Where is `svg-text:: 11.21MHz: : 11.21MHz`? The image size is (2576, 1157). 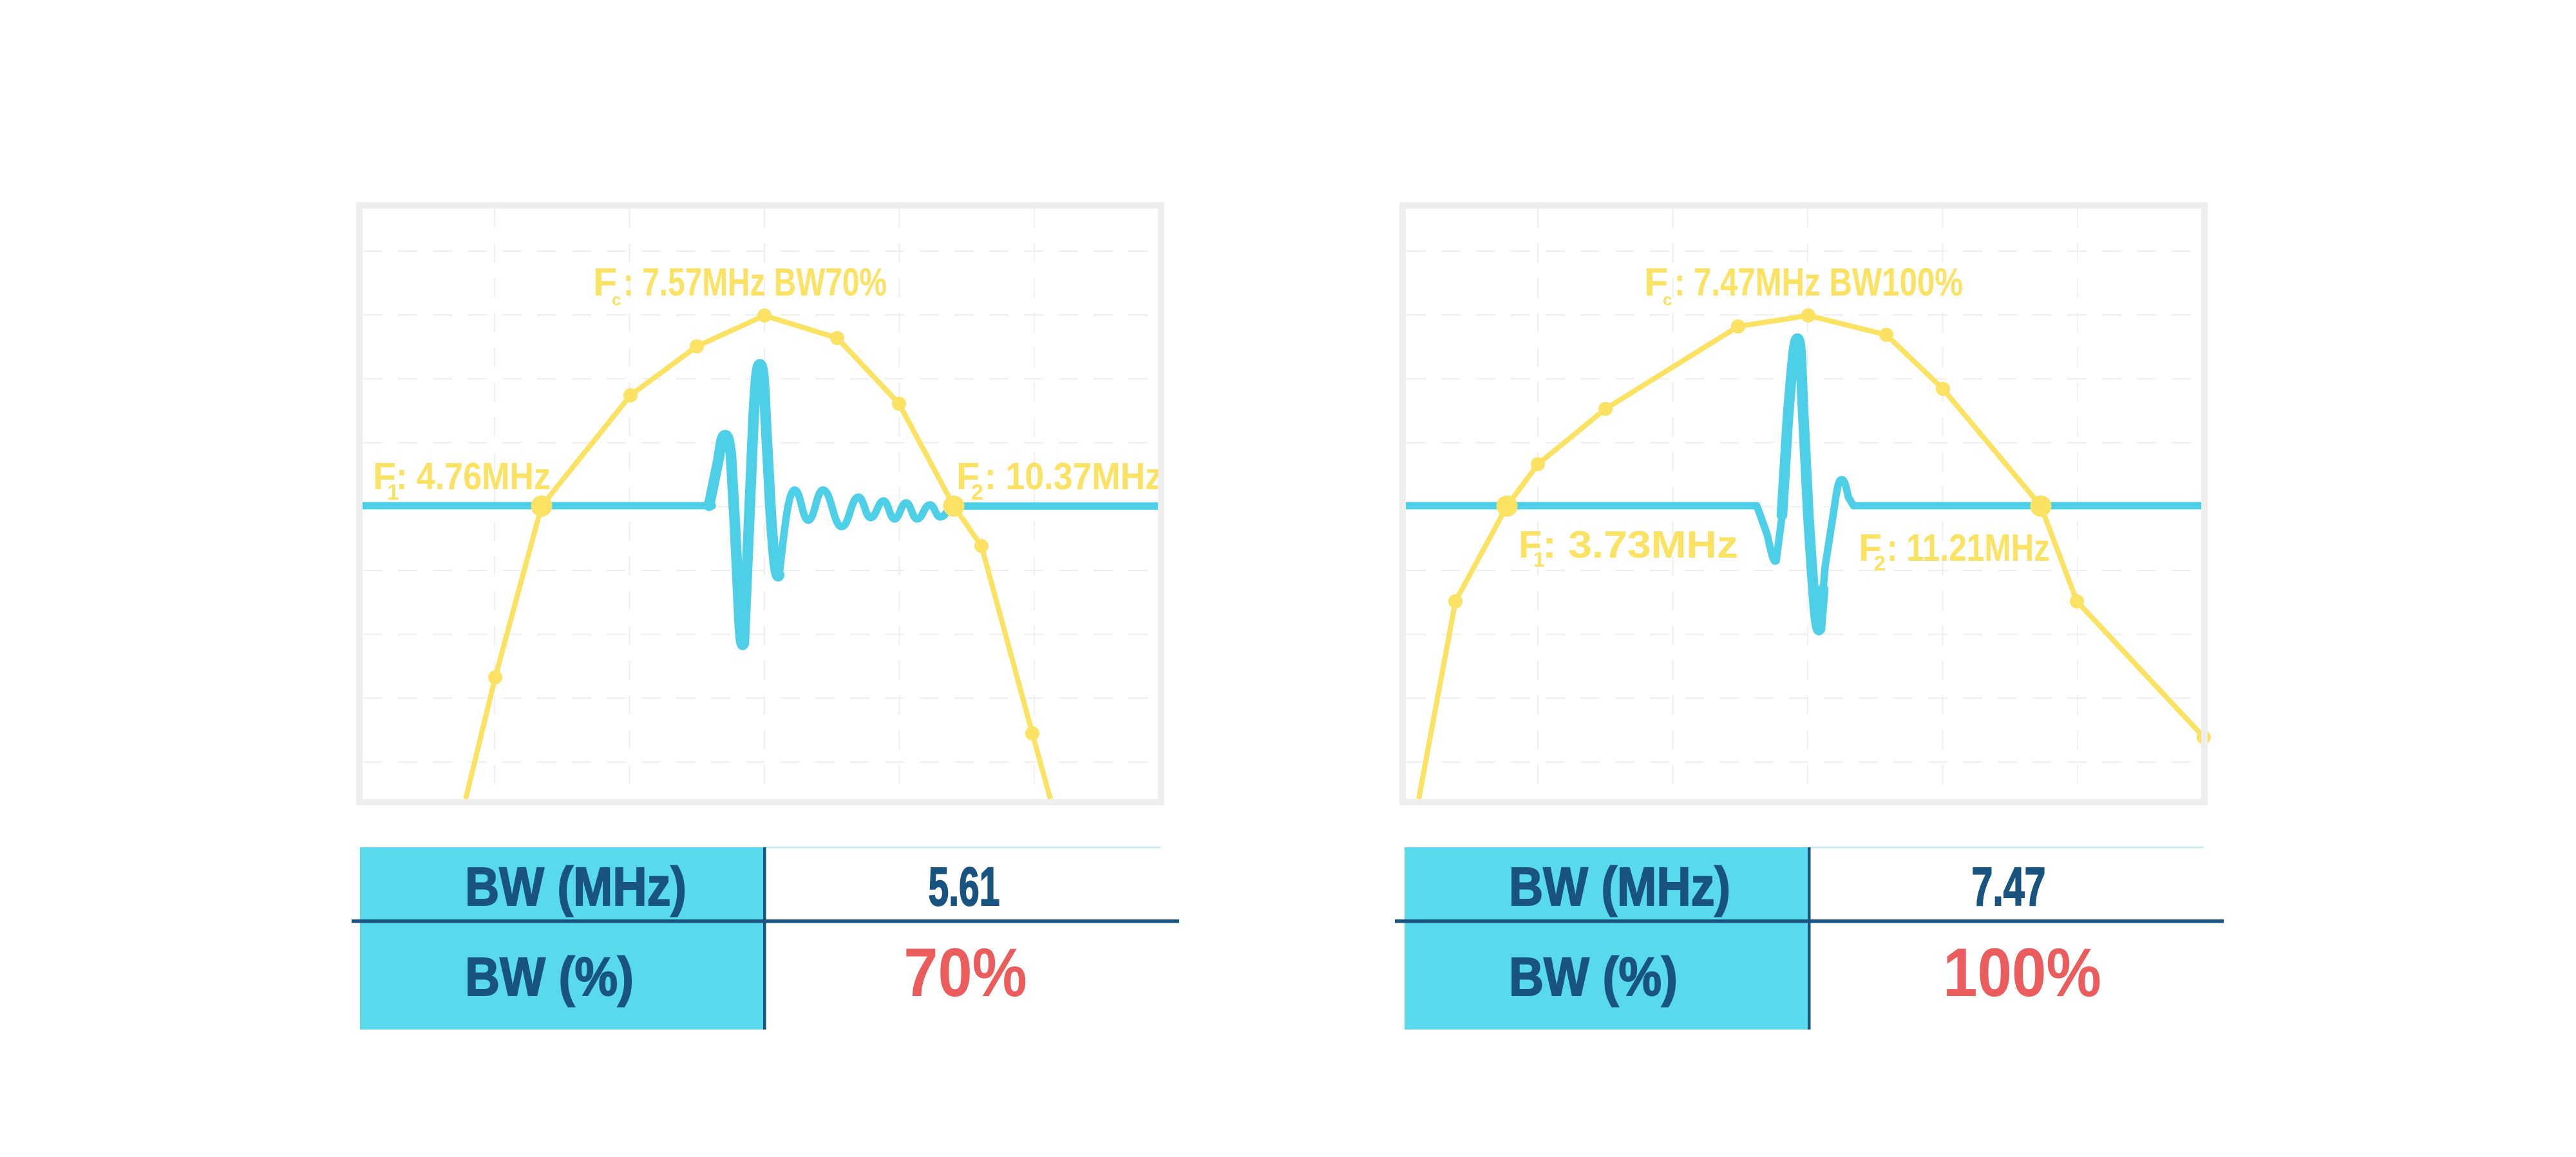 svg-text:: 11.21MHz: : 11.21MHz is located at coordinates (1969, 548).